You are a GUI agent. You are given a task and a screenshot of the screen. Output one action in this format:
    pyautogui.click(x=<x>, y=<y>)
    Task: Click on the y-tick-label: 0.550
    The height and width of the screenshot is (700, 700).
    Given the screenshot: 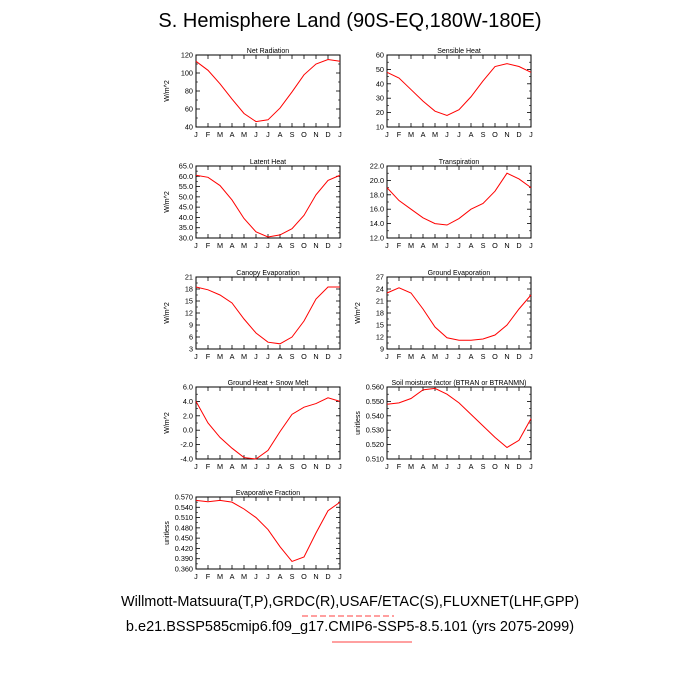 What is the action you would take?
    pyautogui.click(x=375, y=401)
    